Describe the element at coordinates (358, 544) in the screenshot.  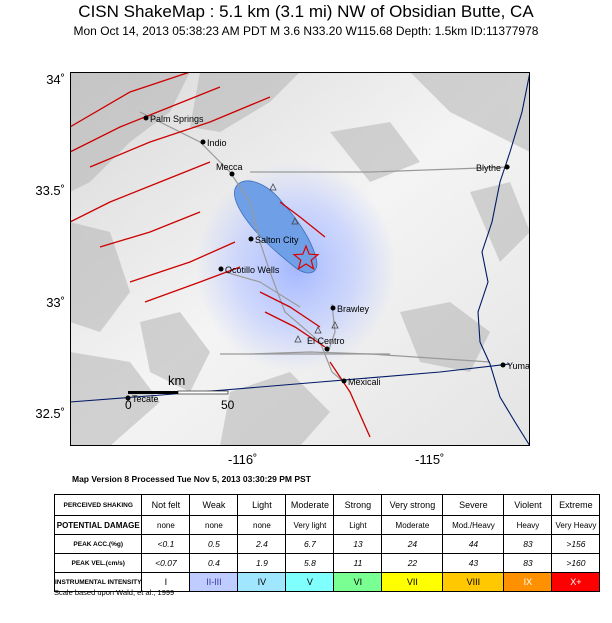
I see `legend-acc-cell: 13` at that location.